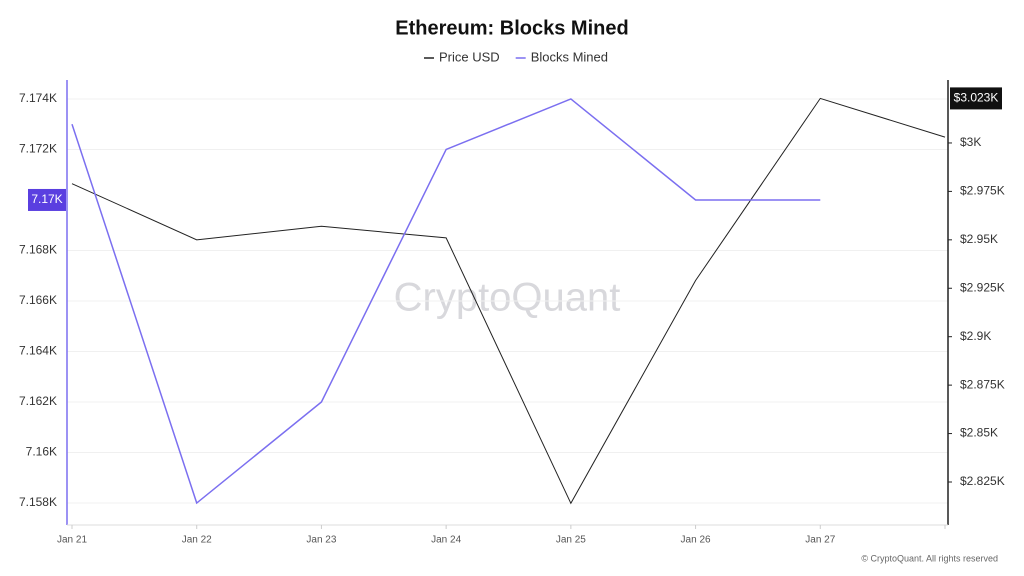 The width and height of the screenshot is (1024, 576). I want to click on x-tick-label: Jan 22, so click(197, 540).